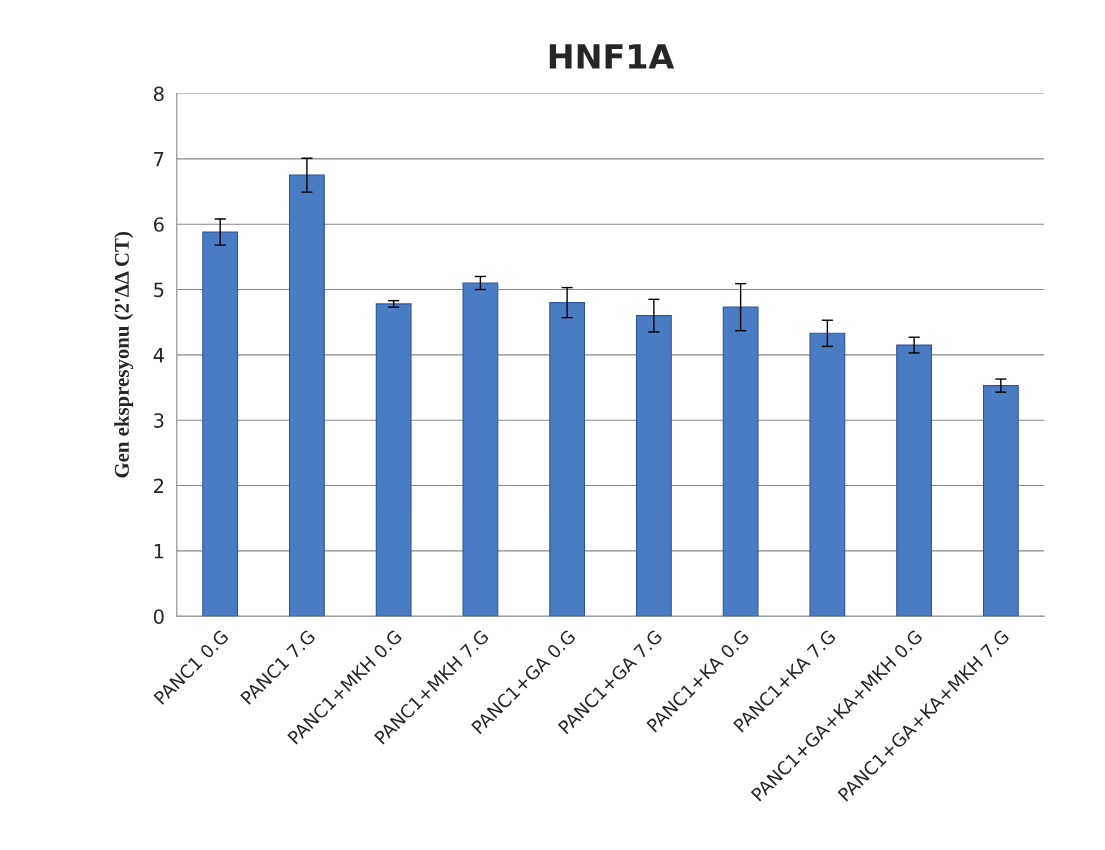 Image resolution: width=1105 pixels, height=850 pixels. I want to click on y-tick-label: 8, so click(158, 94).